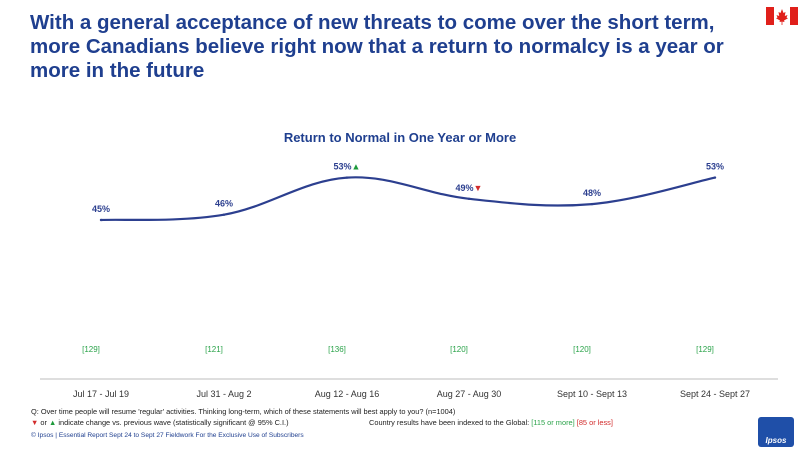 The image size is (800, 450). I want to click on data-label: 45%, so click(101, 209).